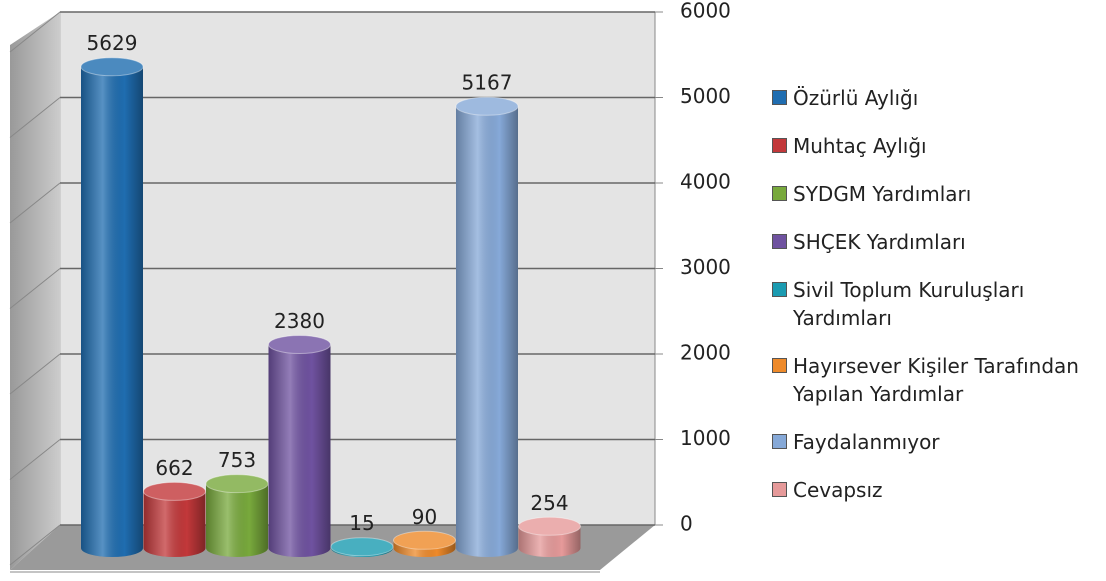 Image resolution: width=1106 pixels, height=581 pixels. Describe the element at coordinates (937, 490) in the screenshot. I see `legend-item: Cevapsız` at that location.